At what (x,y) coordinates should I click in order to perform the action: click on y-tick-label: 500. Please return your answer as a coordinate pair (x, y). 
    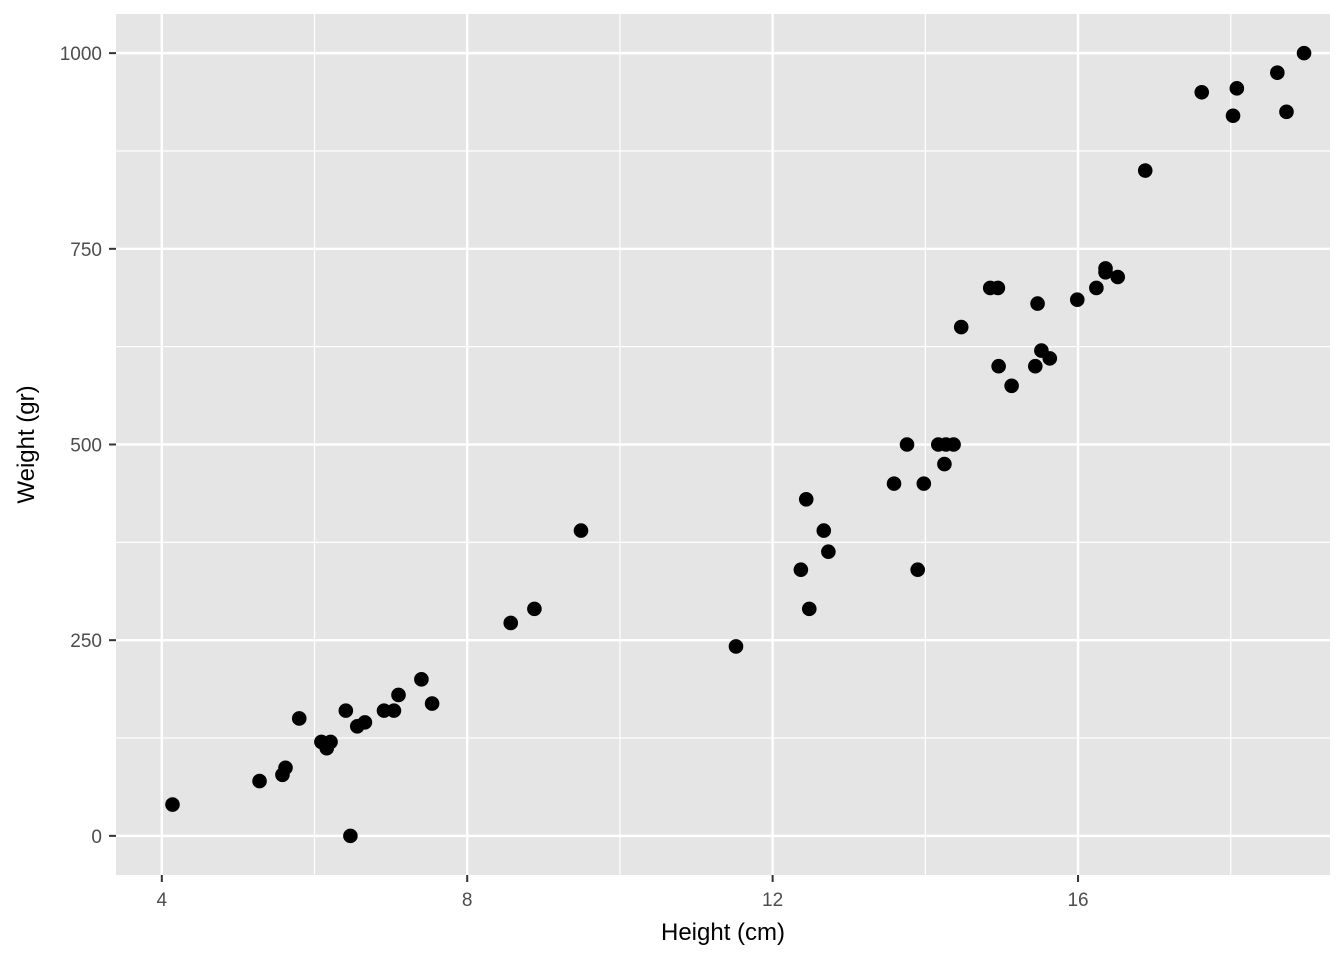
    Looking at the image, I should click on (86, 446).